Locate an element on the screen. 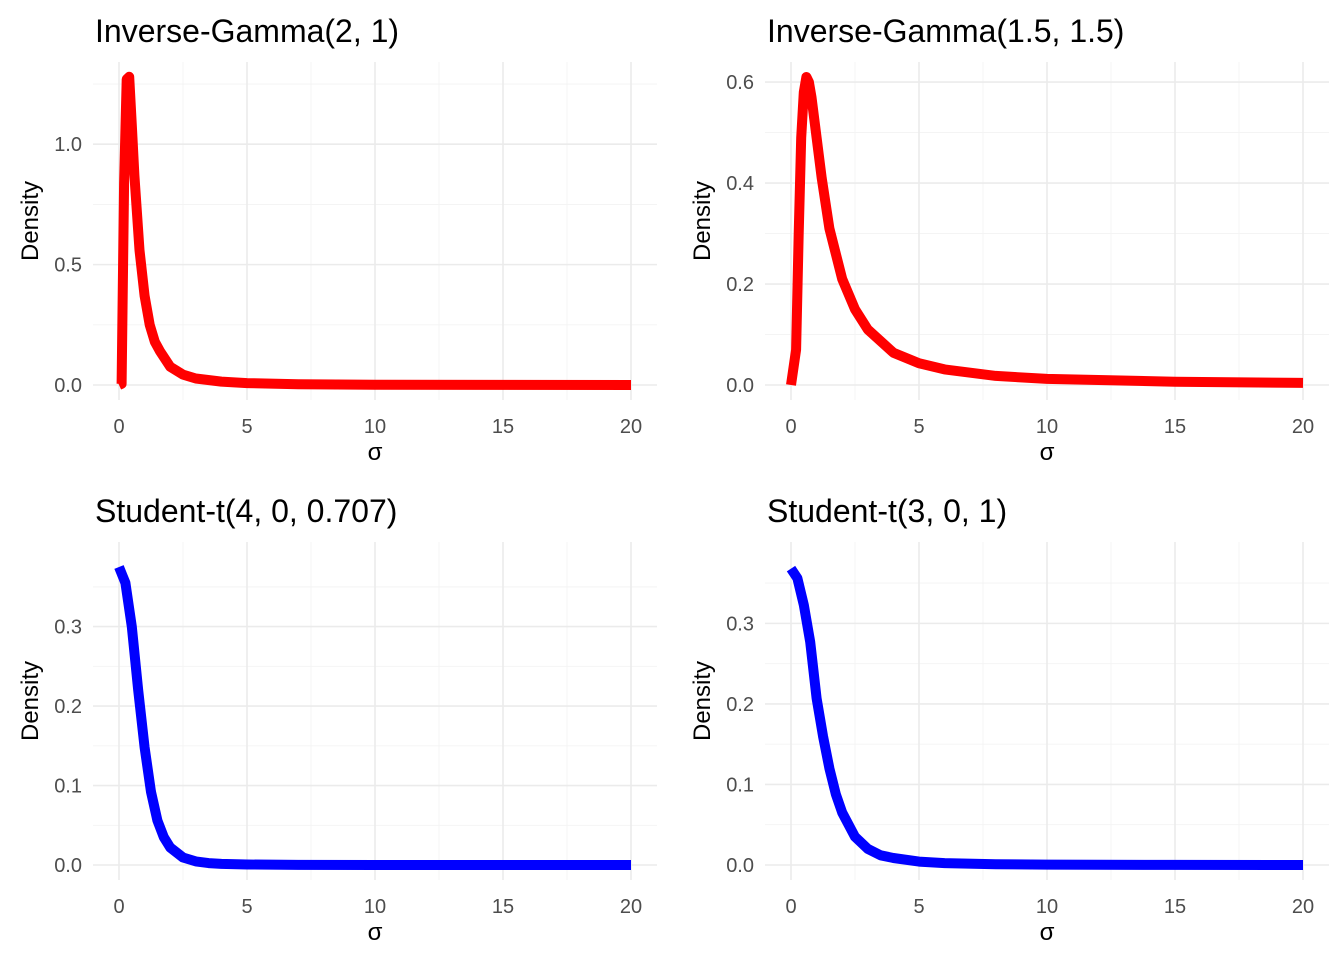 This screenshot has height=960, width=1344. y-tick-label: 0.4 is located at coordinates (740, 184).